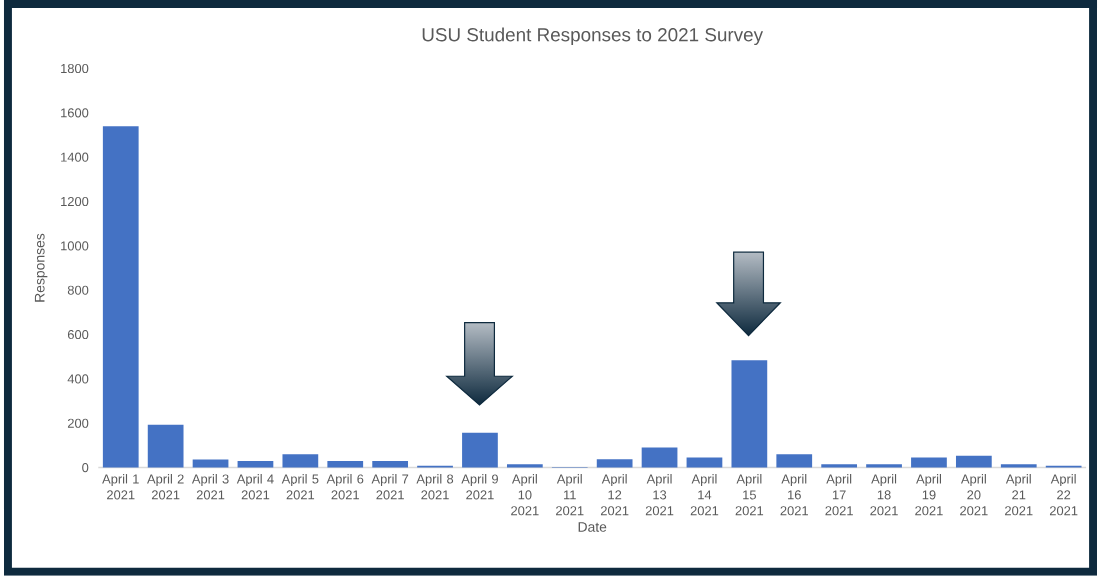 The height and width of the screenshot is (576, 1101). I want to click on x-tick-label: April 21 2021, so click(1019, 495).